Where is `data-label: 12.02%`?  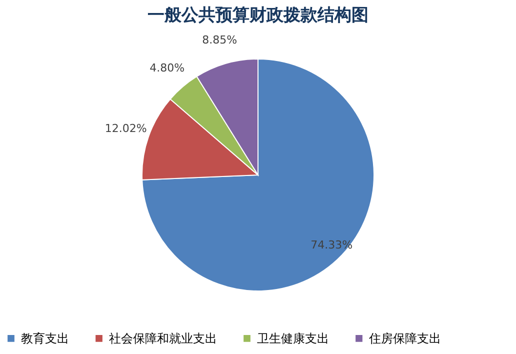
data-label: 12.02% is located at coordinates (125, 128).